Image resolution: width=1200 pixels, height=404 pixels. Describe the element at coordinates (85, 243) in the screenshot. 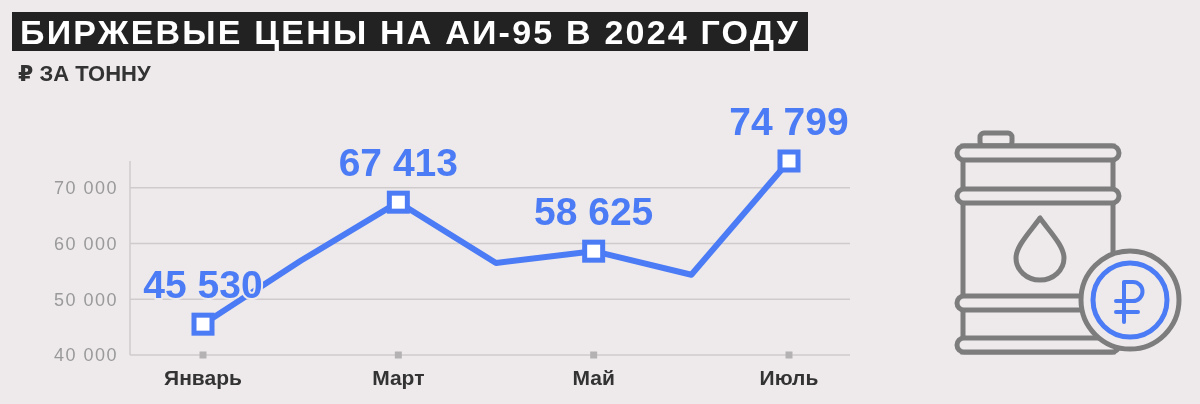

I see `y-tick-label: 60 000` at that location.